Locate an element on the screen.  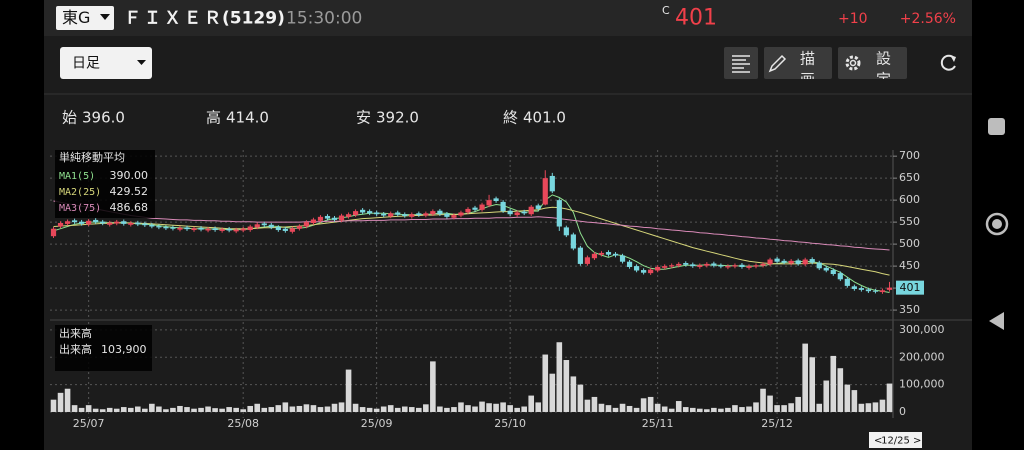
exchange-box is located at coordinates (85, 18).